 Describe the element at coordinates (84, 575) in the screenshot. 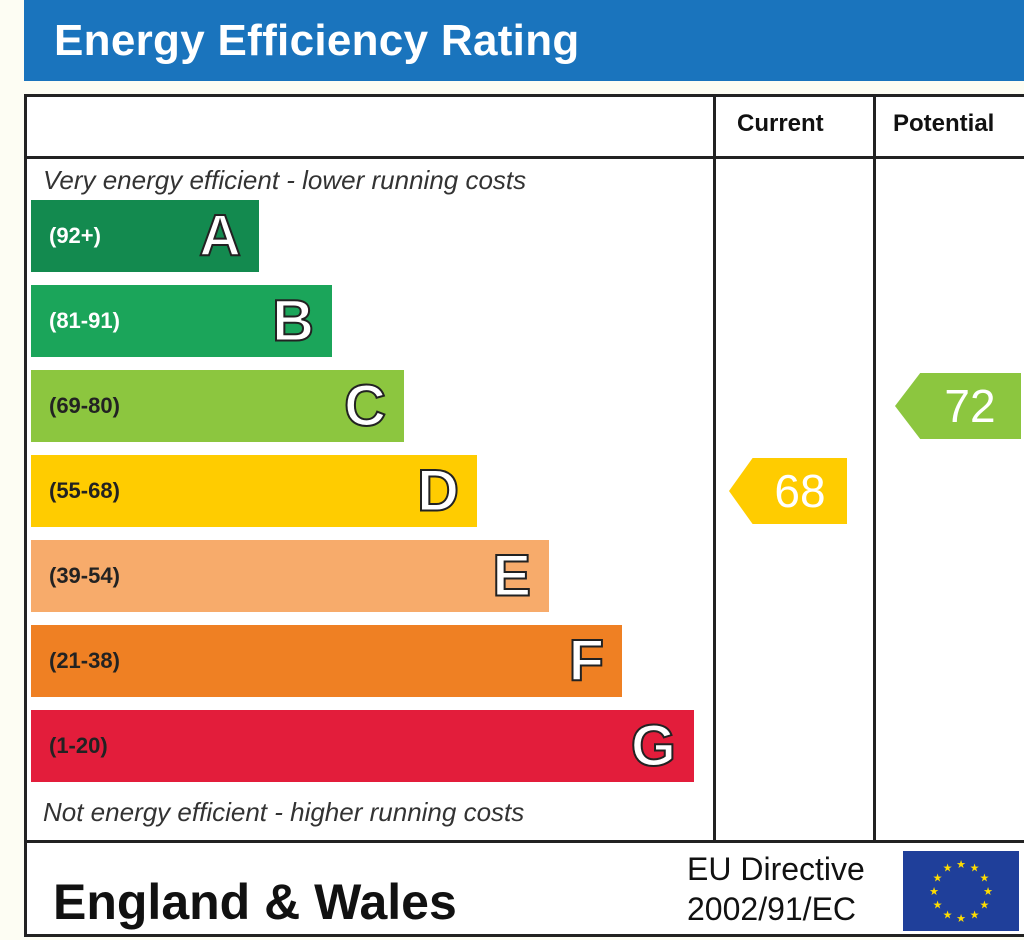

I see `band-range-label: (39-54)` at that location.